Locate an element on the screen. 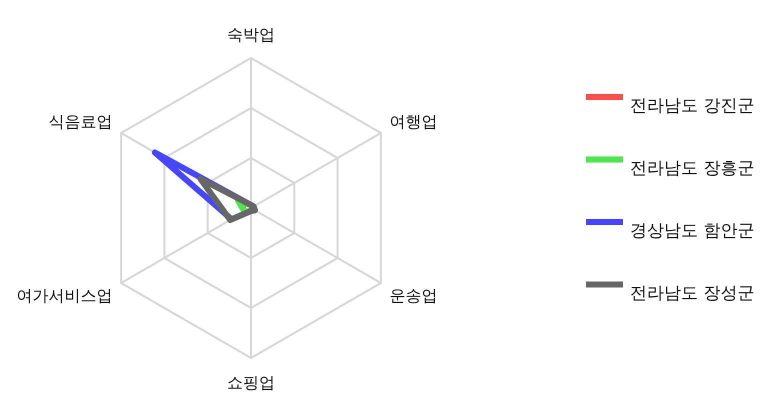 The height and width of the screenshot is (406, 764). legend-label: 전라남도 장성군 is located at coordinates (692, 294).